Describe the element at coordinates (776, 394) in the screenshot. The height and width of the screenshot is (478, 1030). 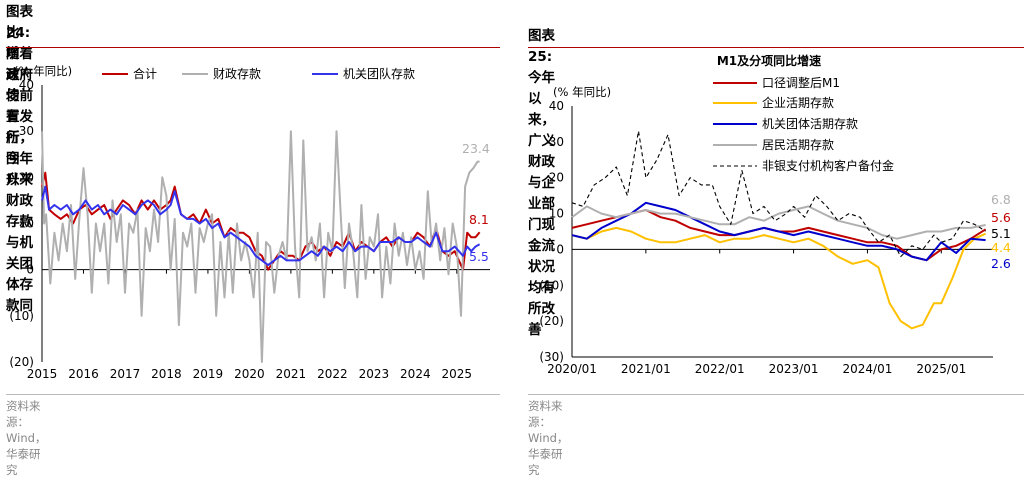
I see `right-source-rule` at that location.